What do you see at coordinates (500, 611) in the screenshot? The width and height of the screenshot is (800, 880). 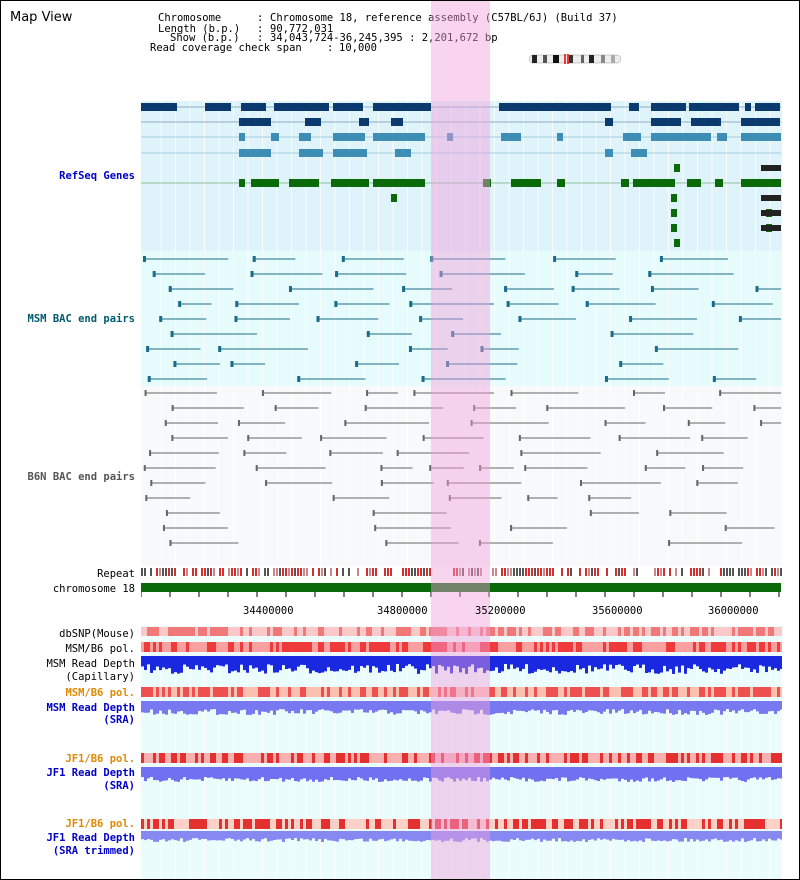 I see `ruler-tick-label: 35200000` at bounding box center [500, 611].